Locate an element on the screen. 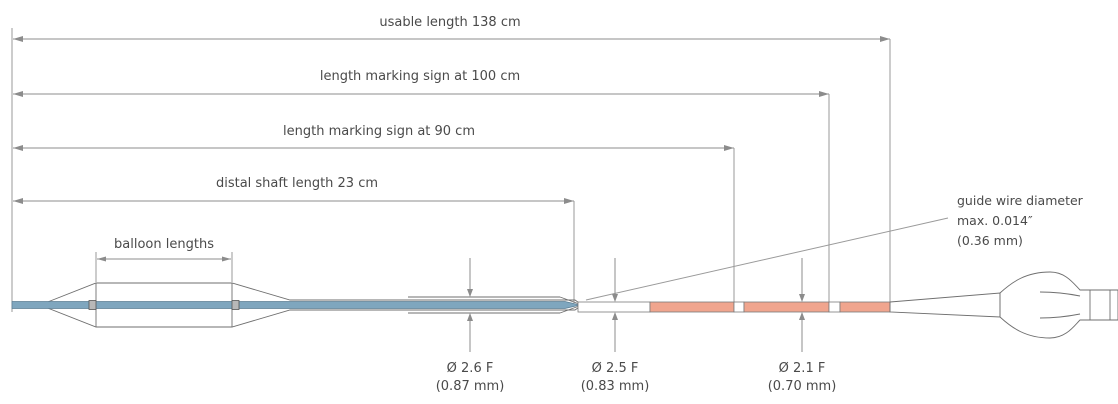 Image resolution: width=1118 pixels, height=404 pixels. marking-90-label: length marking sign at 90 cm is located at coordinates (379, 131).